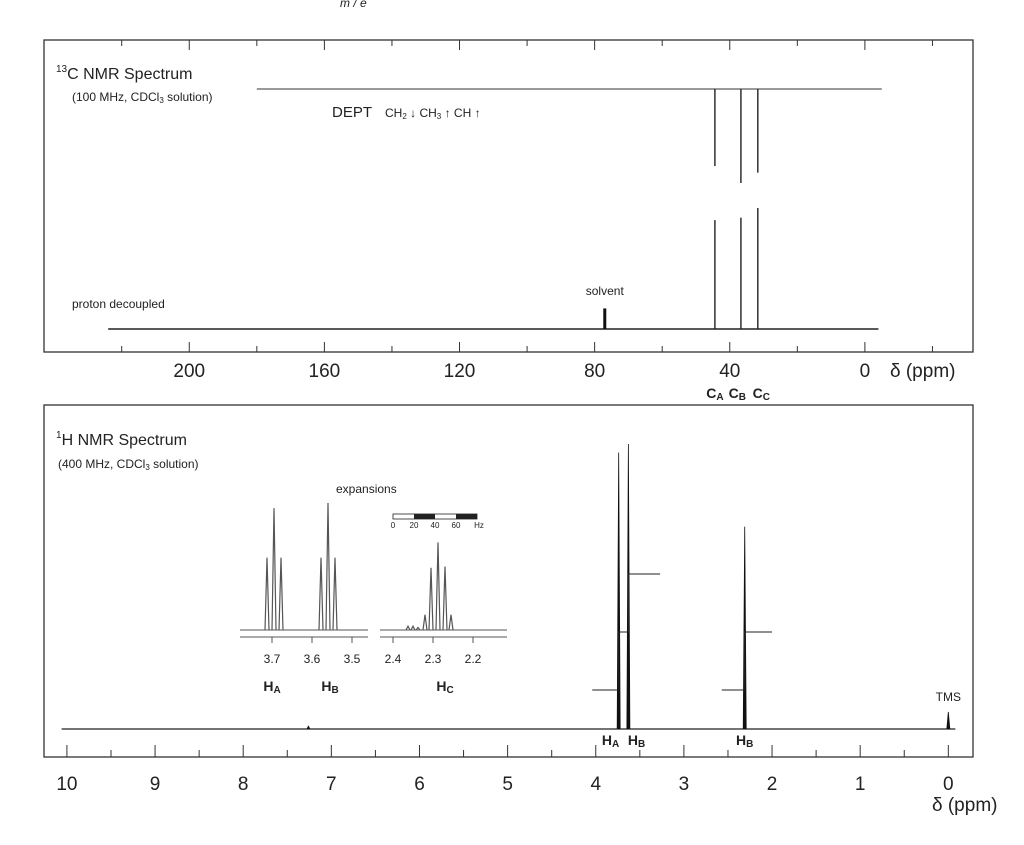 The width and height of the screenshot is (1024, 845). What do you see at coordinates (352, 659) in the screenshot?
I see `inset-tick-label: 3.5` at bounding box center [352, 659].